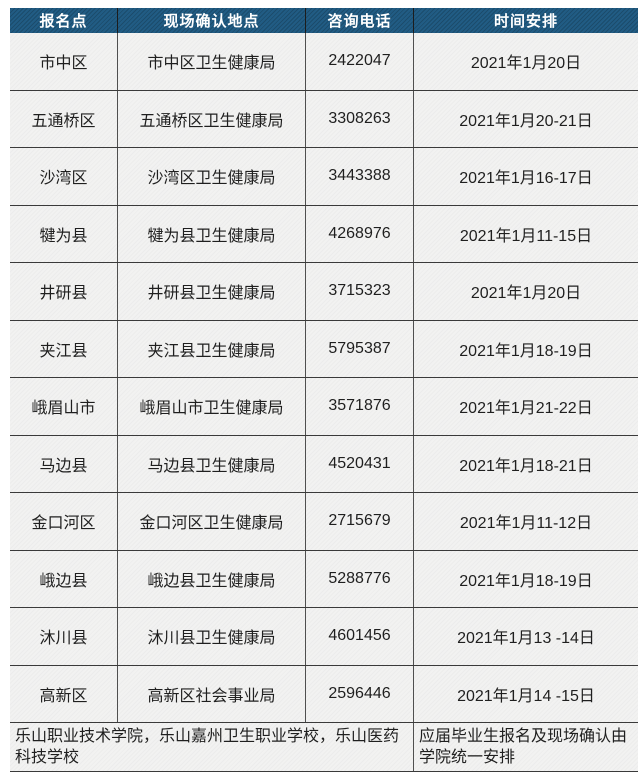  I want to click on cell-phone: 2715679, so click(359, 521).